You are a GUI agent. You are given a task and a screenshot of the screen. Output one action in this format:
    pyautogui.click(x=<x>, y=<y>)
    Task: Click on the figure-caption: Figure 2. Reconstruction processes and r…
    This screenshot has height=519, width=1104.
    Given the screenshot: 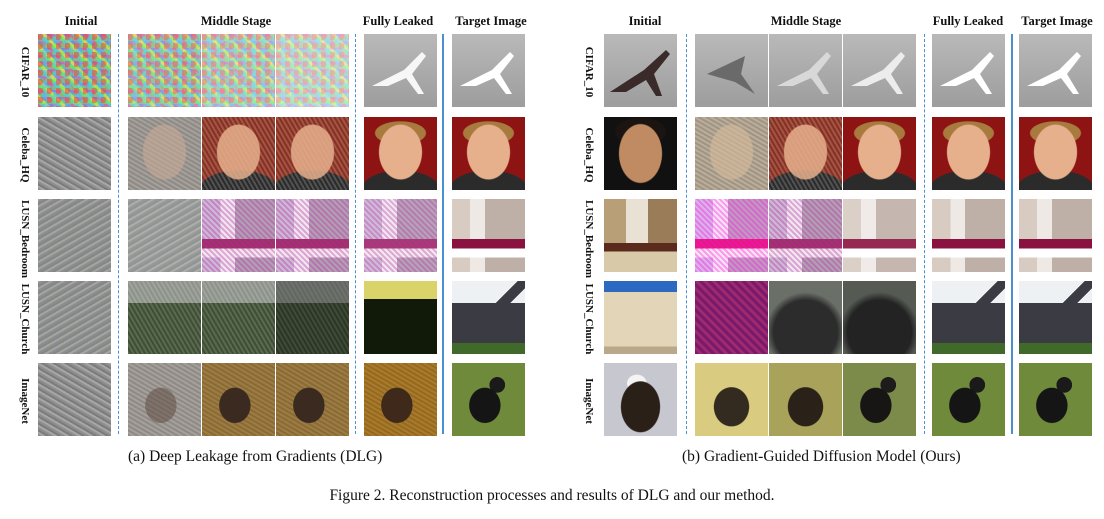 What is the action you would take?
    pyautogui.click(x=552, y=495)
    